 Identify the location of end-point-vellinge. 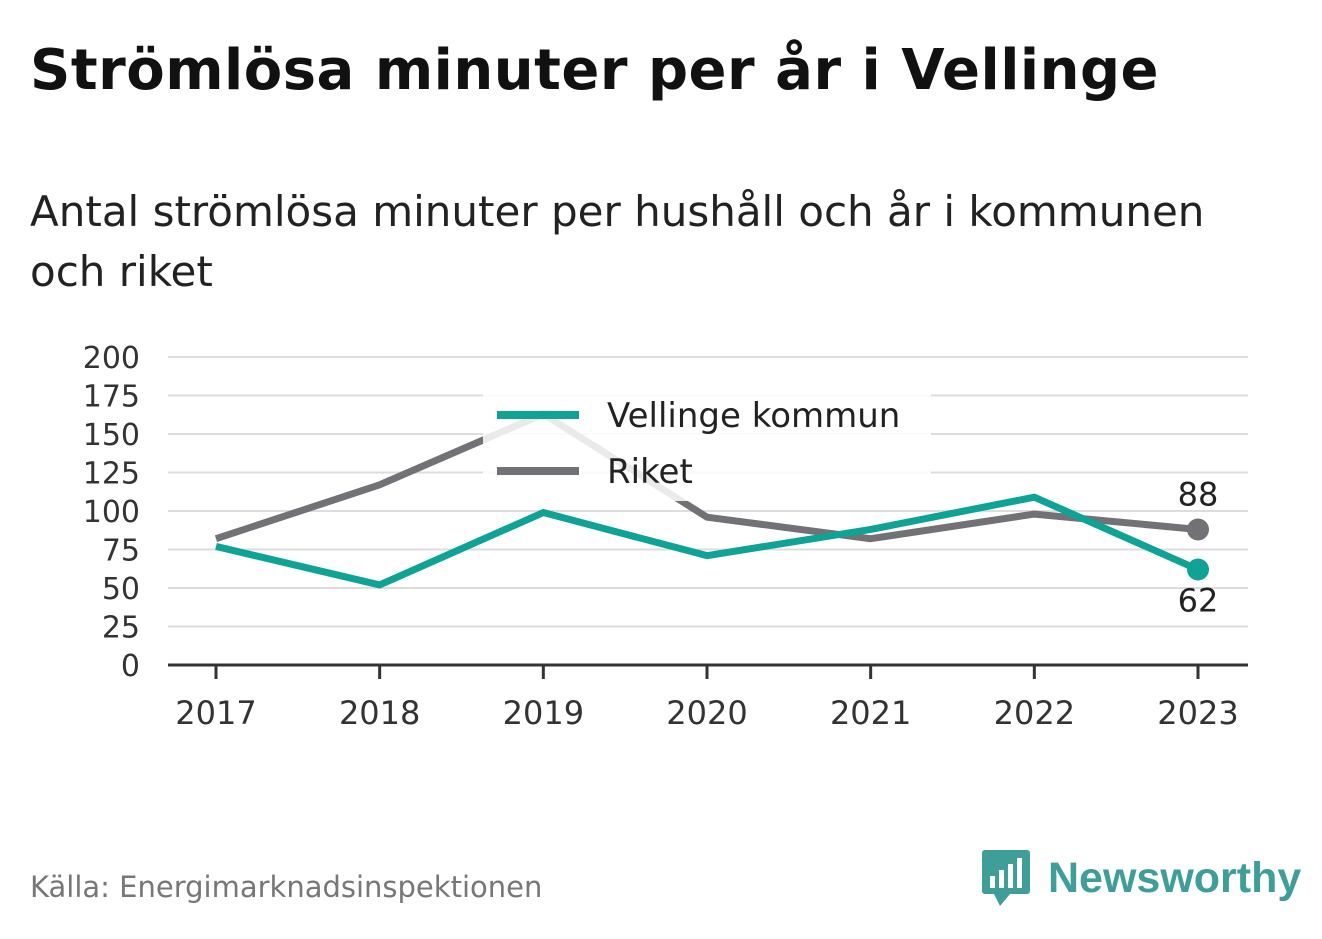
(1198, 569).